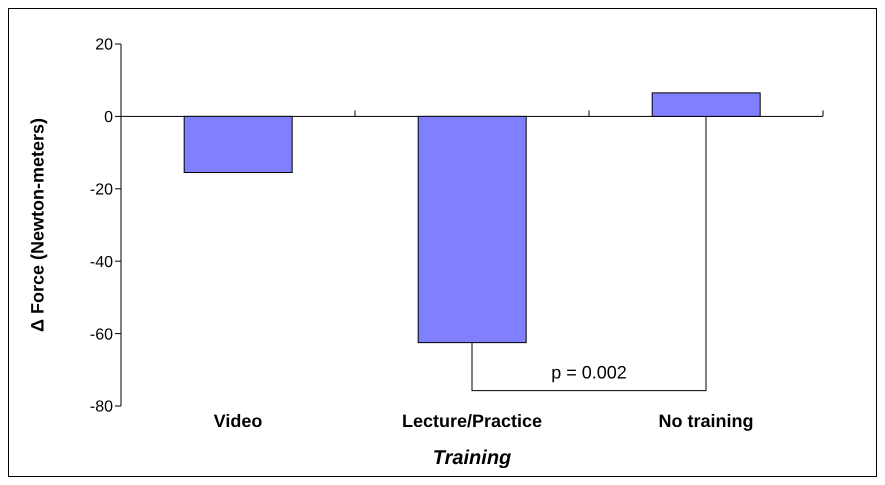 The height and width of the screenshot is (485, 885). I want to click on annotation: p = 0.002, so click(589, 372).